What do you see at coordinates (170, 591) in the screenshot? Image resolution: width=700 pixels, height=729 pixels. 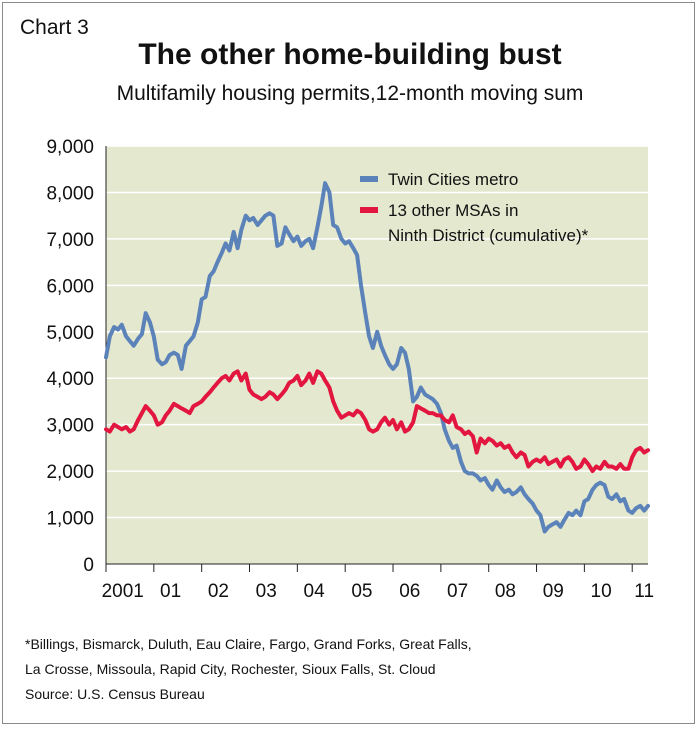 I see `x-tick-label: 01` at bounding box center [170, 591].